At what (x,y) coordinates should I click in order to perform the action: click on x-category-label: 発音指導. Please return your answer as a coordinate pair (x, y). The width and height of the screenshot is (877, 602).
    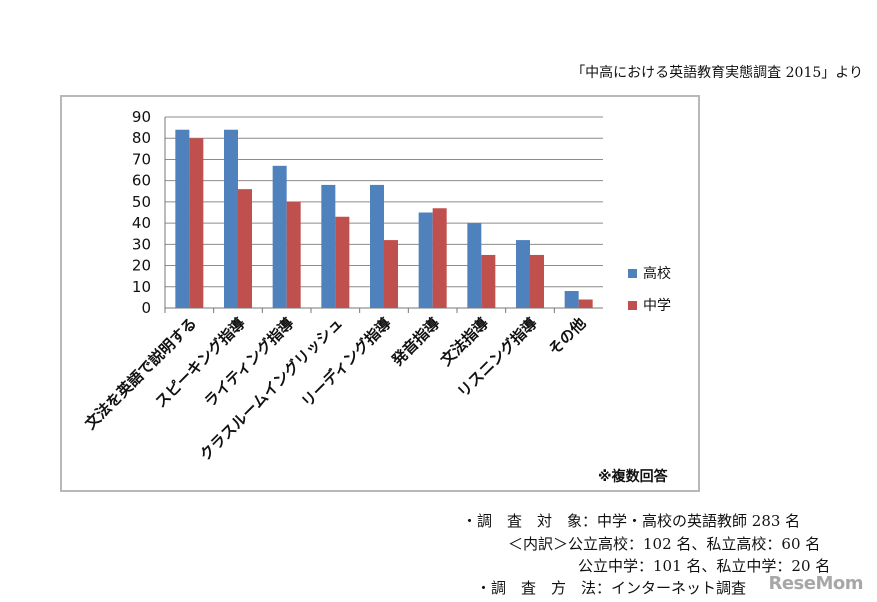
    Looking at the image, I should click on (416, 342).